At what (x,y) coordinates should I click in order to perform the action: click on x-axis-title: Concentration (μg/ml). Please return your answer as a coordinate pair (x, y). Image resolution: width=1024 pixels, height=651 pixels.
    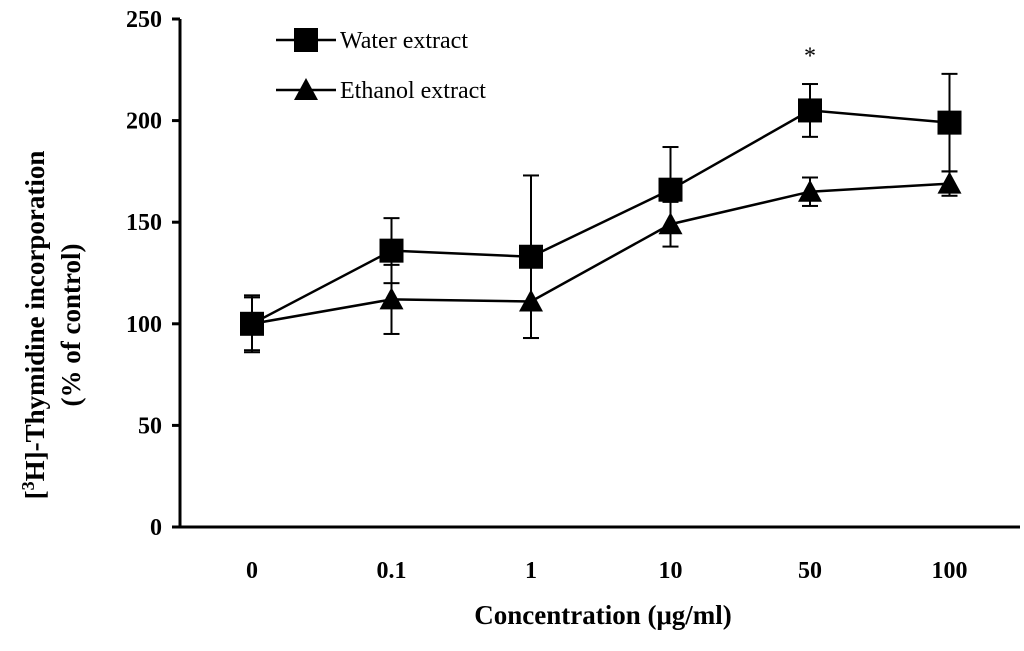
    Looking at the image, I should click on (603, 615).